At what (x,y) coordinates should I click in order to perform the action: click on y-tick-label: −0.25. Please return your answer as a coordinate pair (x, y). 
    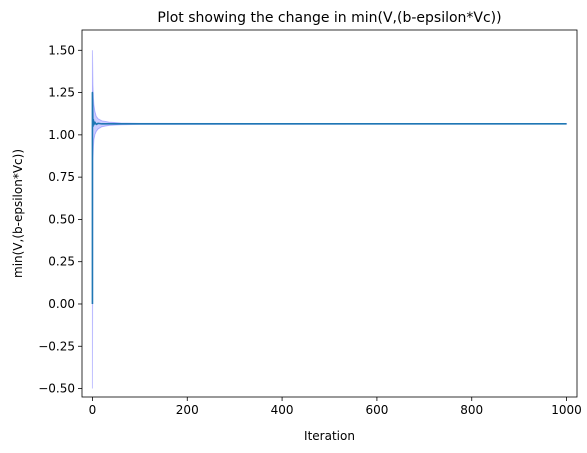
    Looking at the image, I should click on (56, 346).